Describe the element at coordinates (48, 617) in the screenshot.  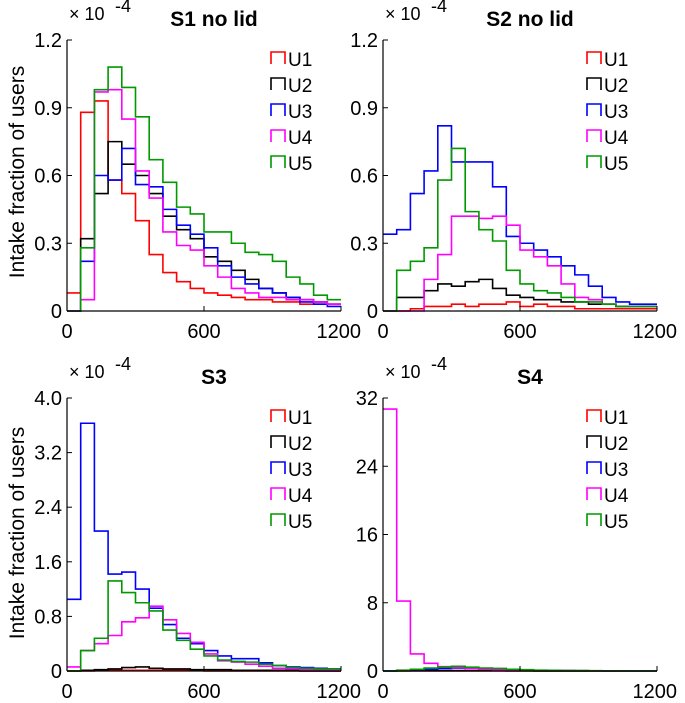
I see `y-tick-label: 0.8` at that location.